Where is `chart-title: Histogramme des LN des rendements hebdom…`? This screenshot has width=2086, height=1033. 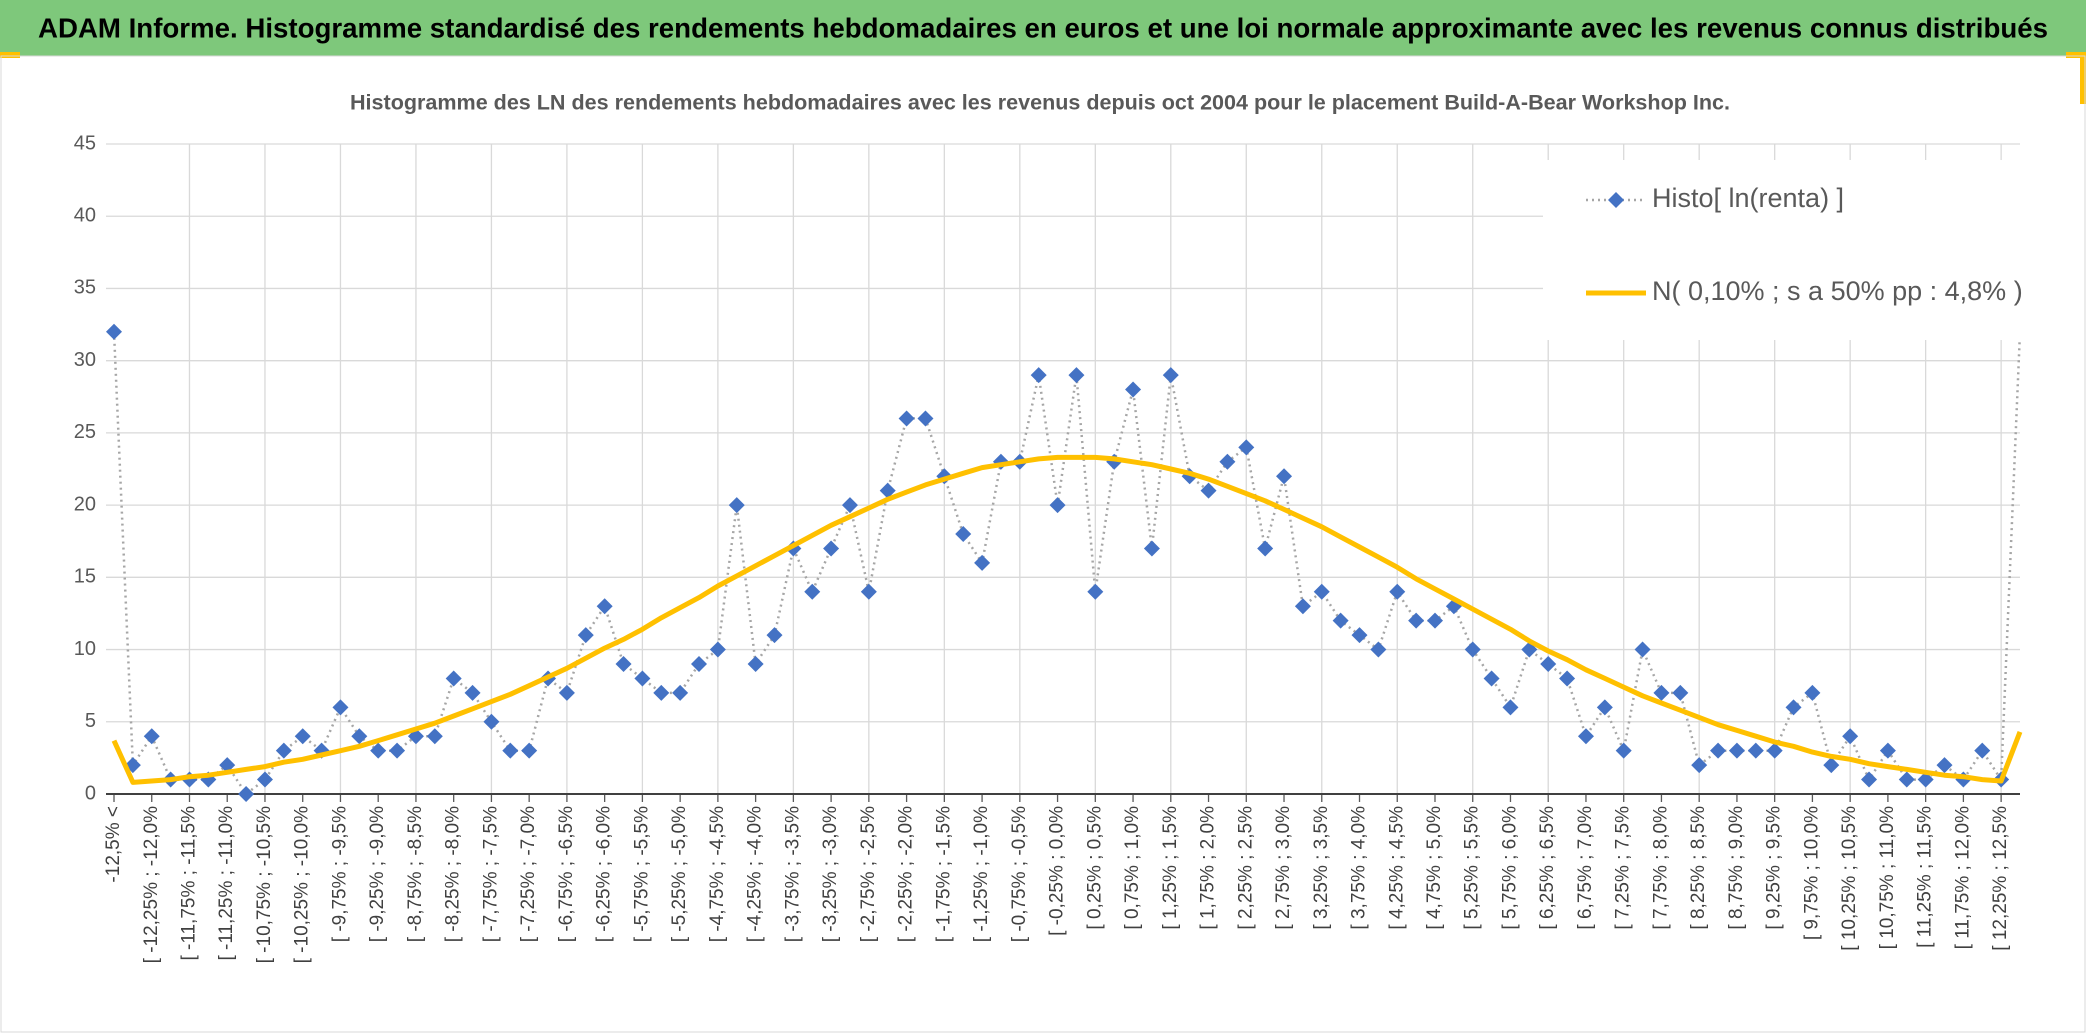 chart-title: Histogramme des LN des rendements hebdom… is located at coordinates (1040, 103).